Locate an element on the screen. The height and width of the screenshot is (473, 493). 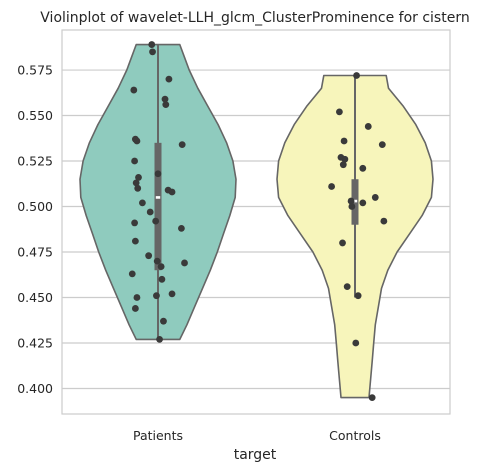
median-controls is located at coordinates (355, 201).